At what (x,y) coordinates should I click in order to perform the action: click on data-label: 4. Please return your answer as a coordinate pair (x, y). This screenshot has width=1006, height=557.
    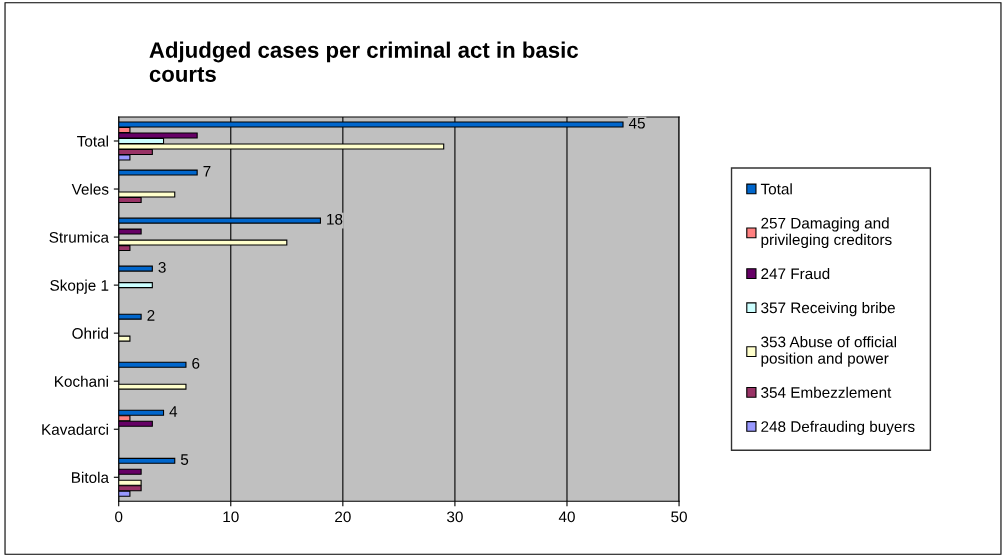
    Looking at the image, I should click on (173, 411).